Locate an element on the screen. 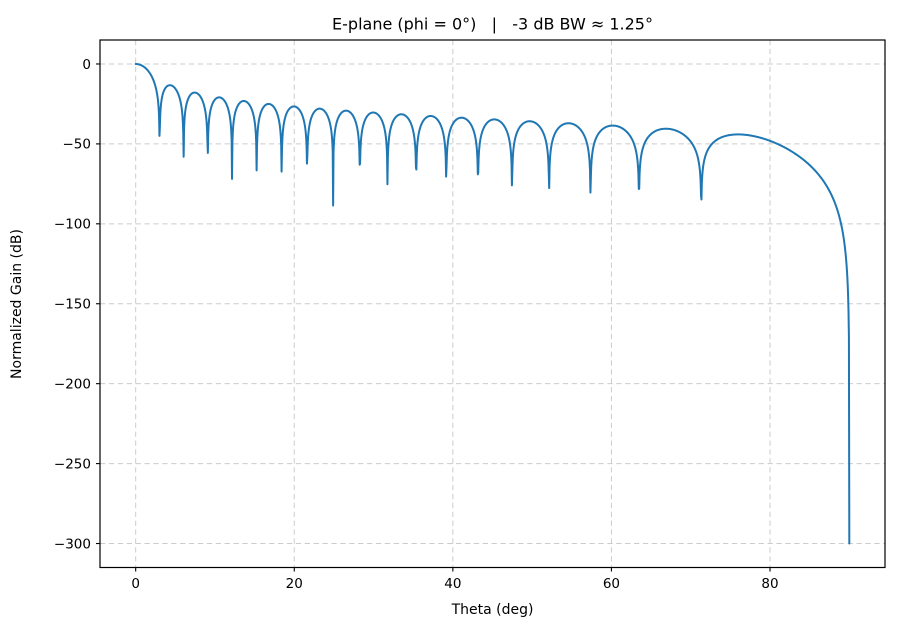 This screenshot has height=637, width=897. y-tick-label-6: −300 is located at coordinates (72, 544).